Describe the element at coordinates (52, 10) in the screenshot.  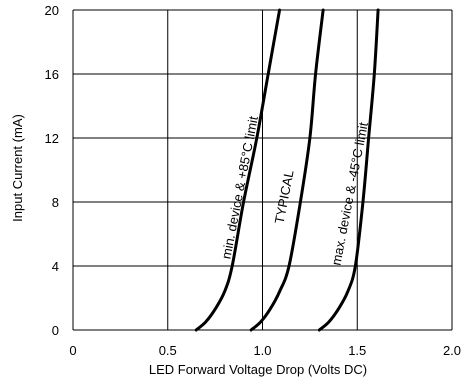
I see `y-tick-label: 20` at that location.